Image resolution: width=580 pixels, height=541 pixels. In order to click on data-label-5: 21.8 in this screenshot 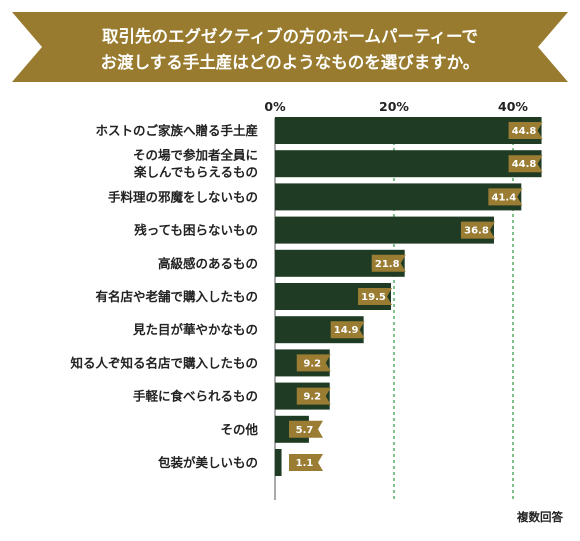, I will do `click(387, 264)`.